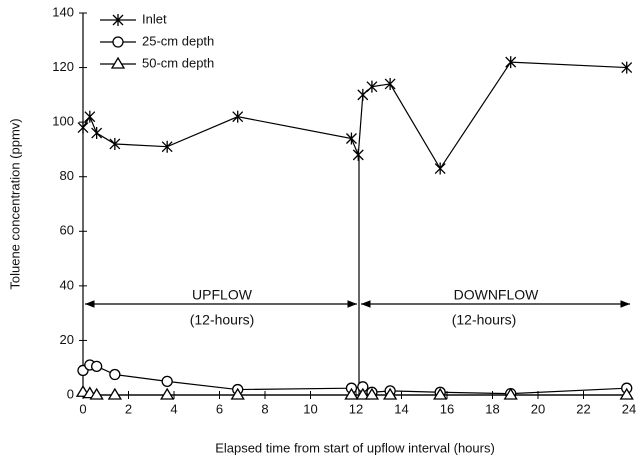 The image size is (644, 468). Describe the element at coordinates (67, 339) in the screenshot. I see `y-tick-label: 20` at that location.